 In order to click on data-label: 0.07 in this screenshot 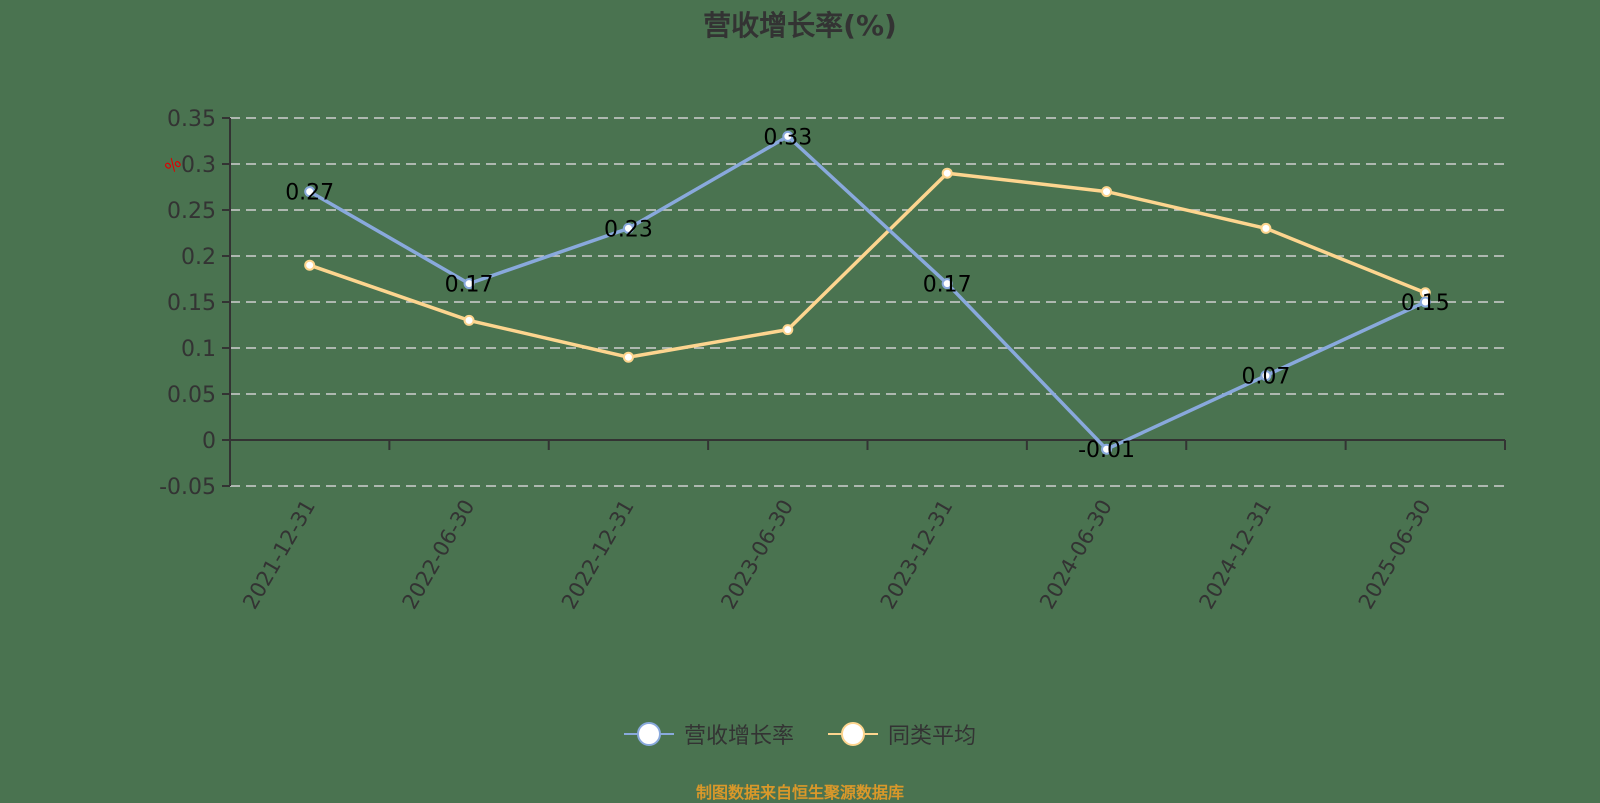, I will do `click(1265, 377)`.